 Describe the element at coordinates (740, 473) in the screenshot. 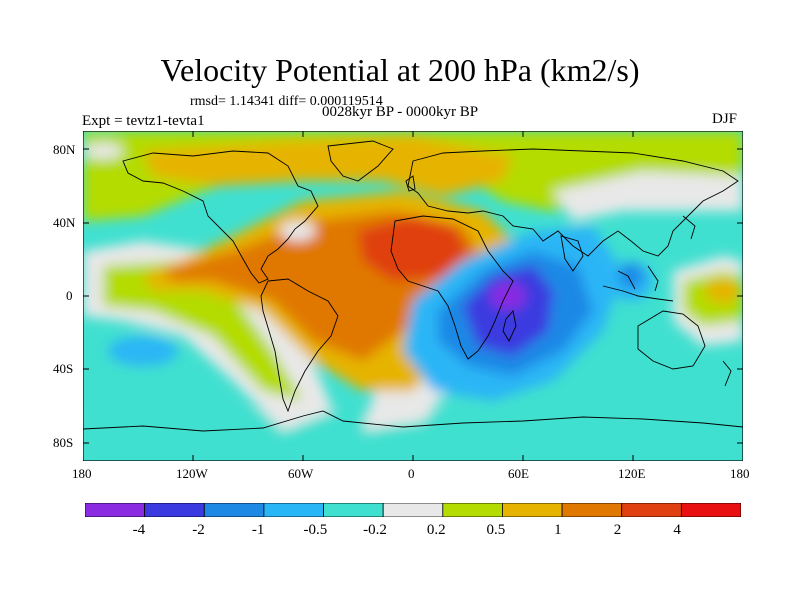

I see `lon-label-180e: 180` at that location.